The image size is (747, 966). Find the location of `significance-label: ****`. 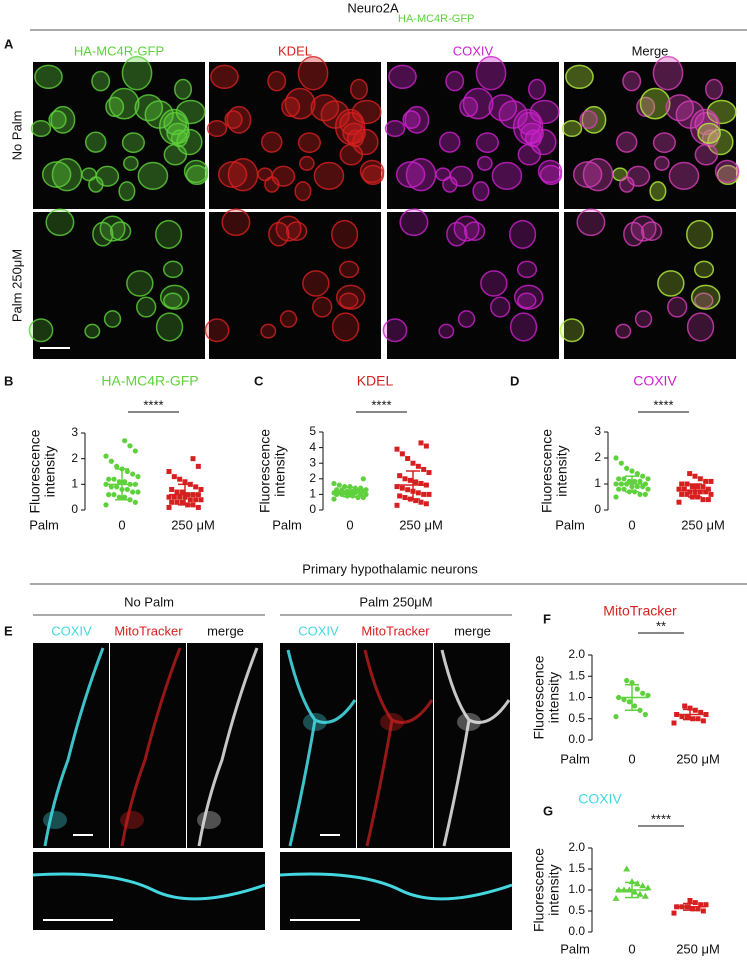

significance-label: **** is located at coordinates (663, 404).